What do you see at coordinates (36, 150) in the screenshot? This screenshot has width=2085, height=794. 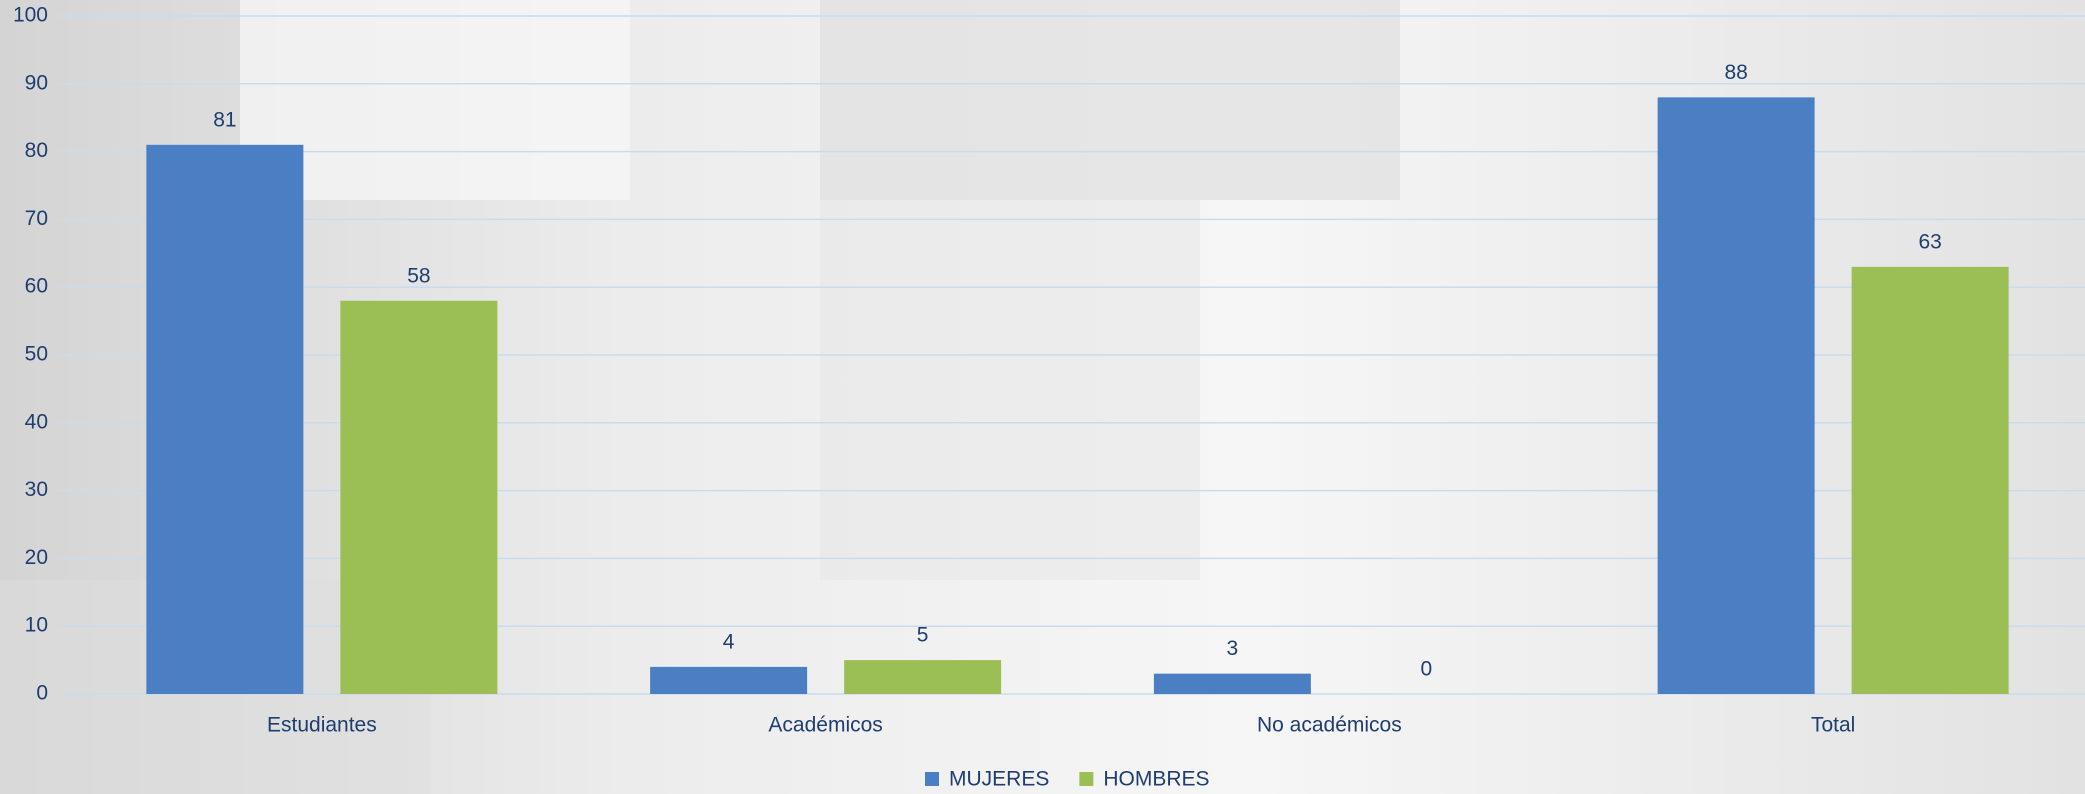 I see `y-tick-label: 80` at bounding box center [36, 150].